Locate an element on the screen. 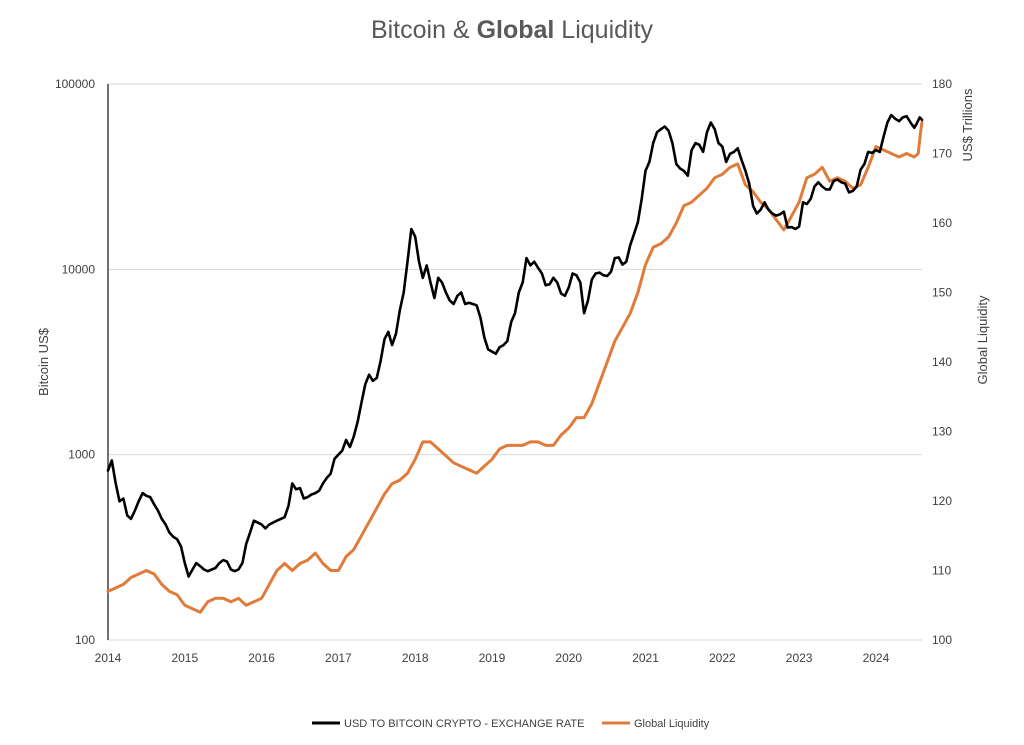 Image resolution: width=1024 pixels, height=745 pixels. x-tick-2024: 2024 is located at coordinates (876, 658).